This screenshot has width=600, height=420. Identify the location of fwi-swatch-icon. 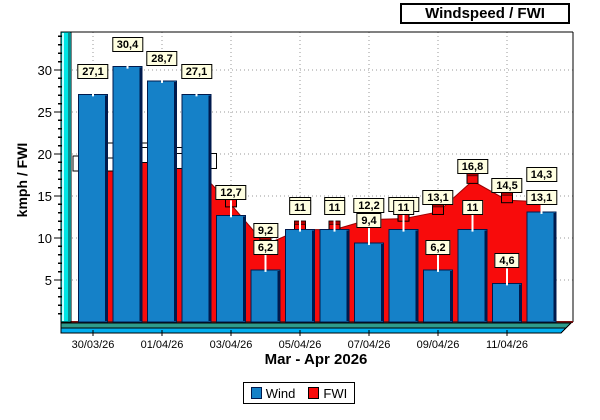
(314, 393).